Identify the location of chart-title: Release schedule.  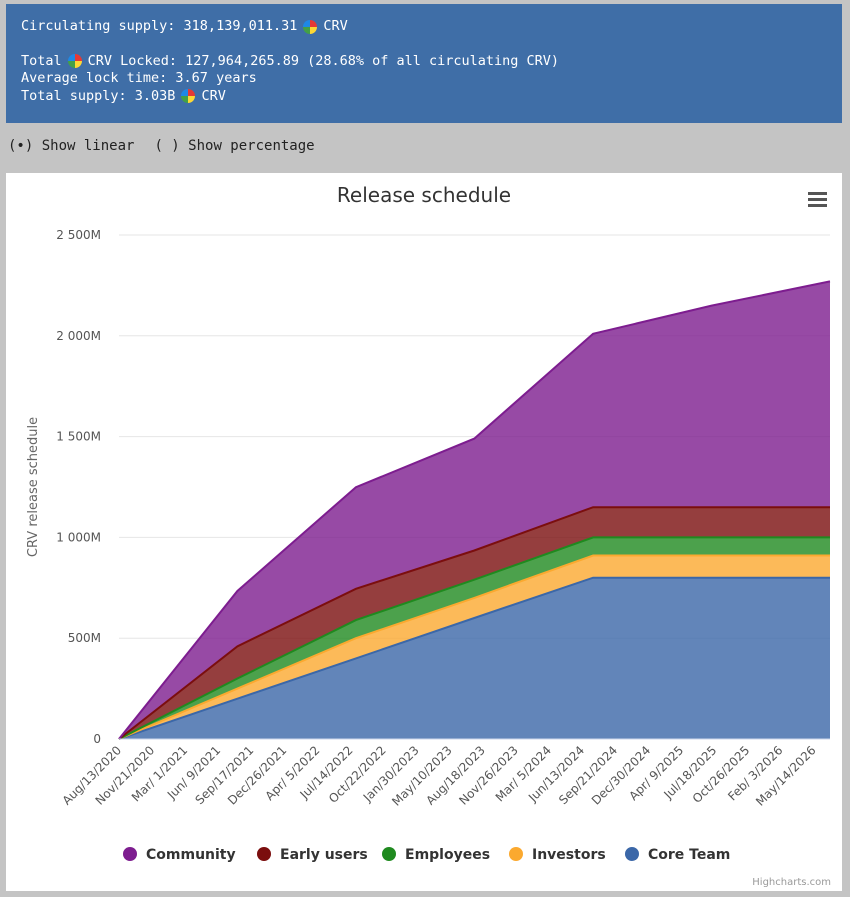
(424, 195).